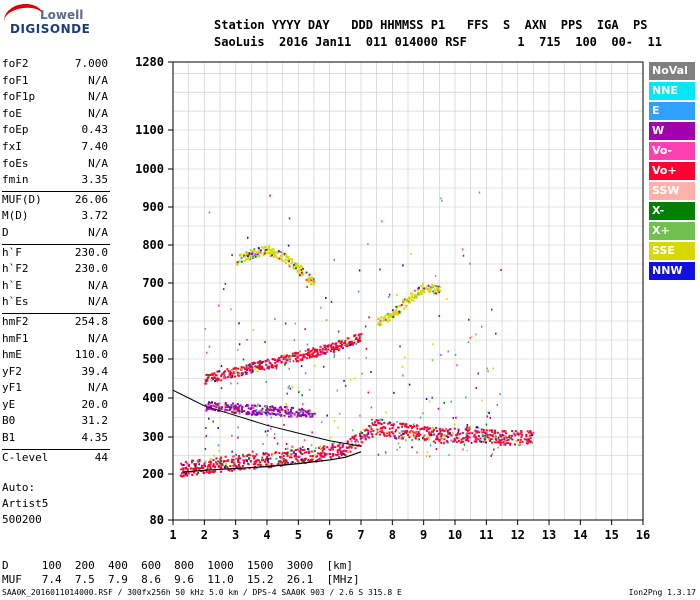 This screenshot has width=700, height=600. What do you see at coordinates (56, 287) in the screenshot?
I see `param-row-he: h`E N/A` at bounding box center [56, 287].